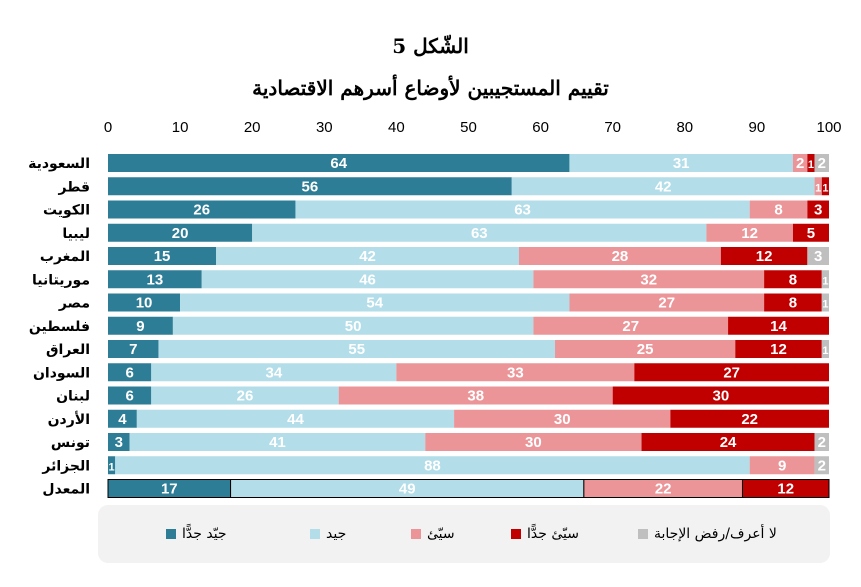  What do you see at coordinates (73, 397) in the screenshot?
I see `category-label: لبنان` at bounding box center [73, 397].